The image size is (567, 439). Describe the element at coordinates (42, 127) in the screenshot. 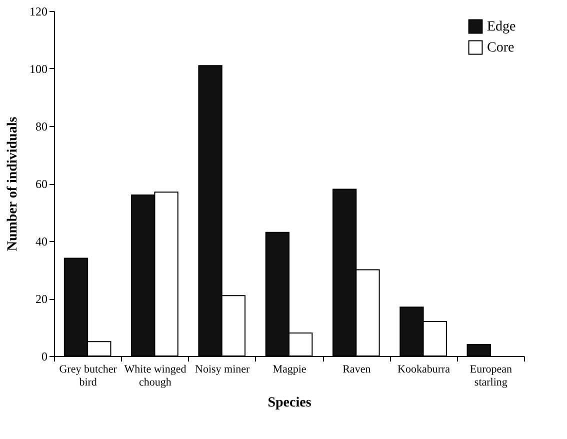

I see `y-tick-label: 80` at that location.